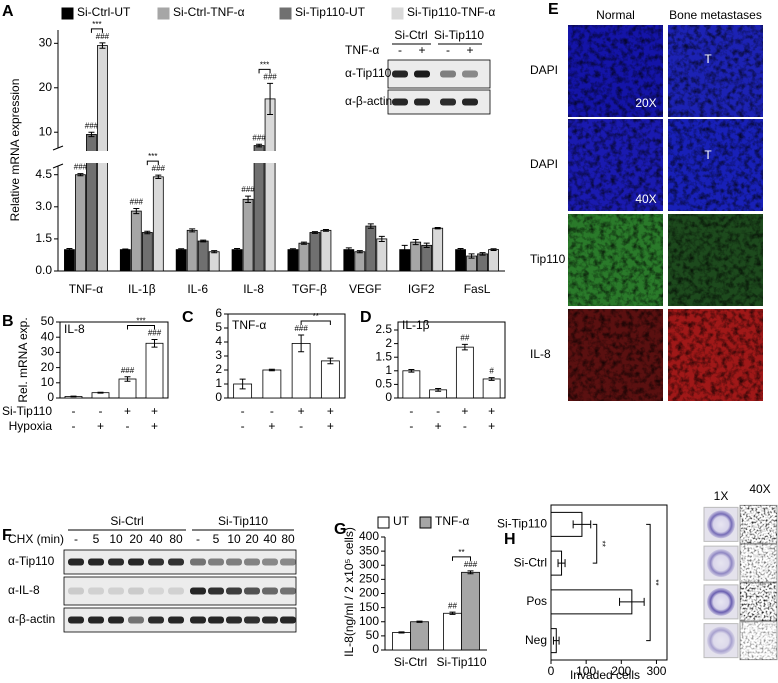 This screenshot has width=778, height=683. Describe the element at coordinates (369, 564) in the screenshot. I see `y-tick-label: 300` at that location.